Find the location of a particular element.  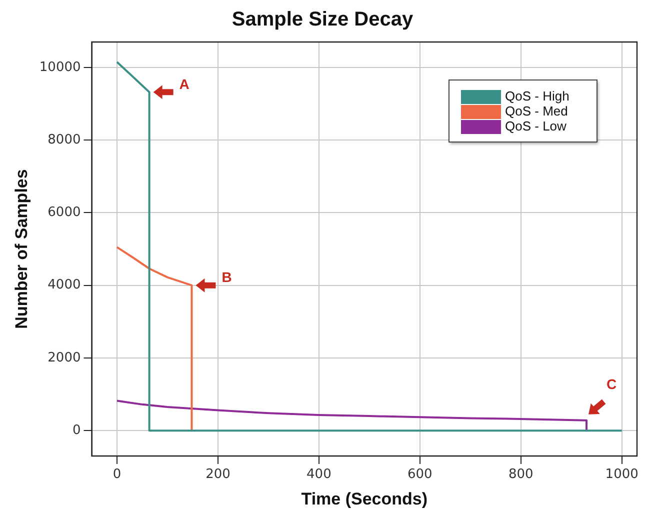

y-tick-label: 8000 is located at coordinates (64, 140).